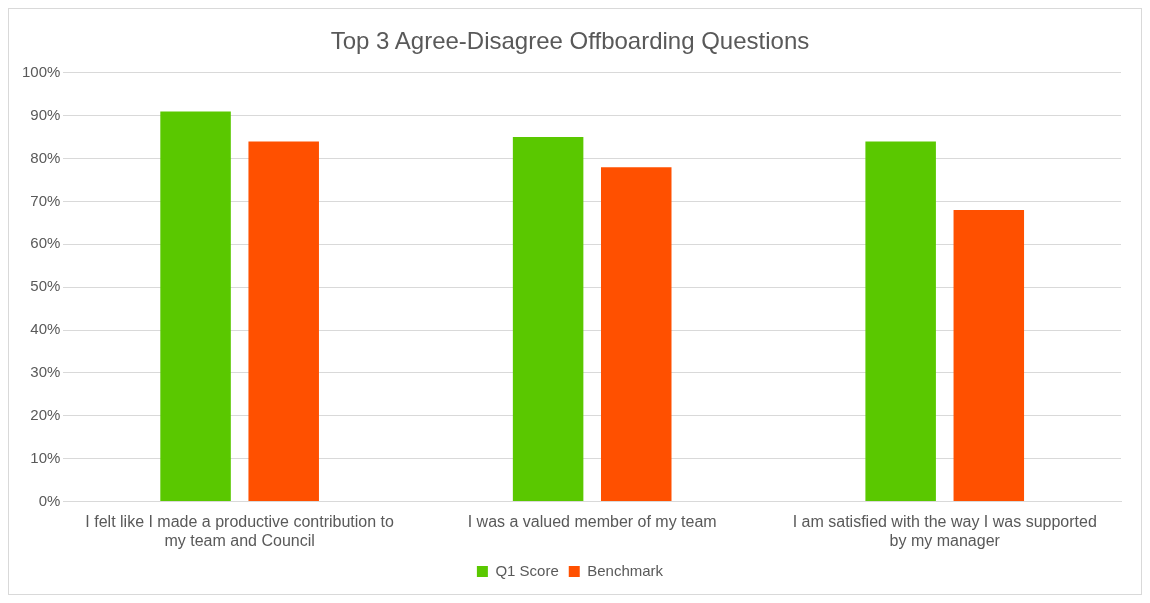 This screenshot has width=1150, height=603. What do you see at coordinates (45, 286) in the screenshot?
I see `y-tick-label: 50%` at bounding box center [45, 286].